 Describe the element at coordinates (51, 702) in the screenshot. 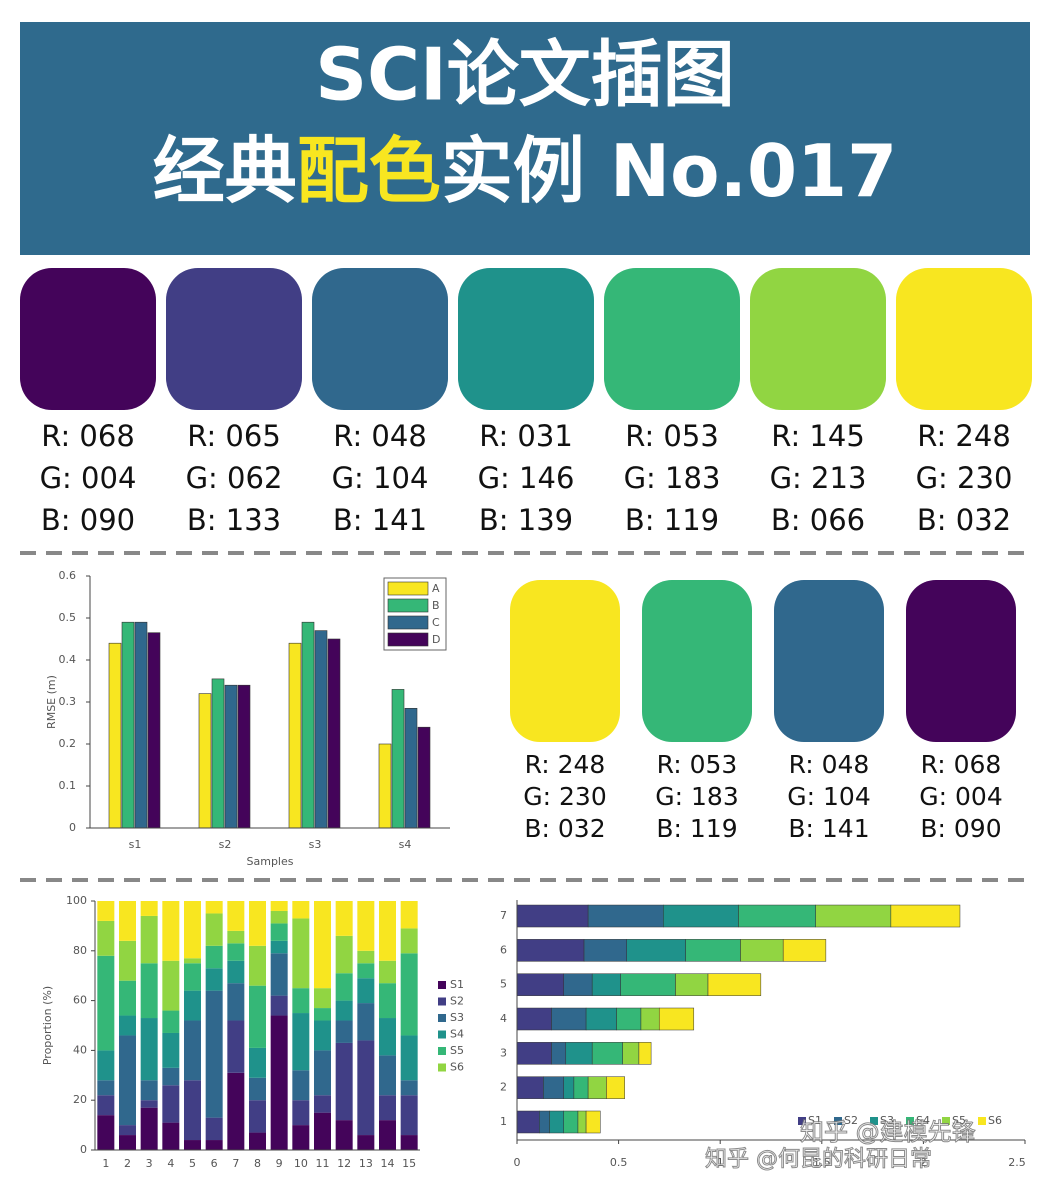

I see `y-axis-label: RMSE (m)` at that location.